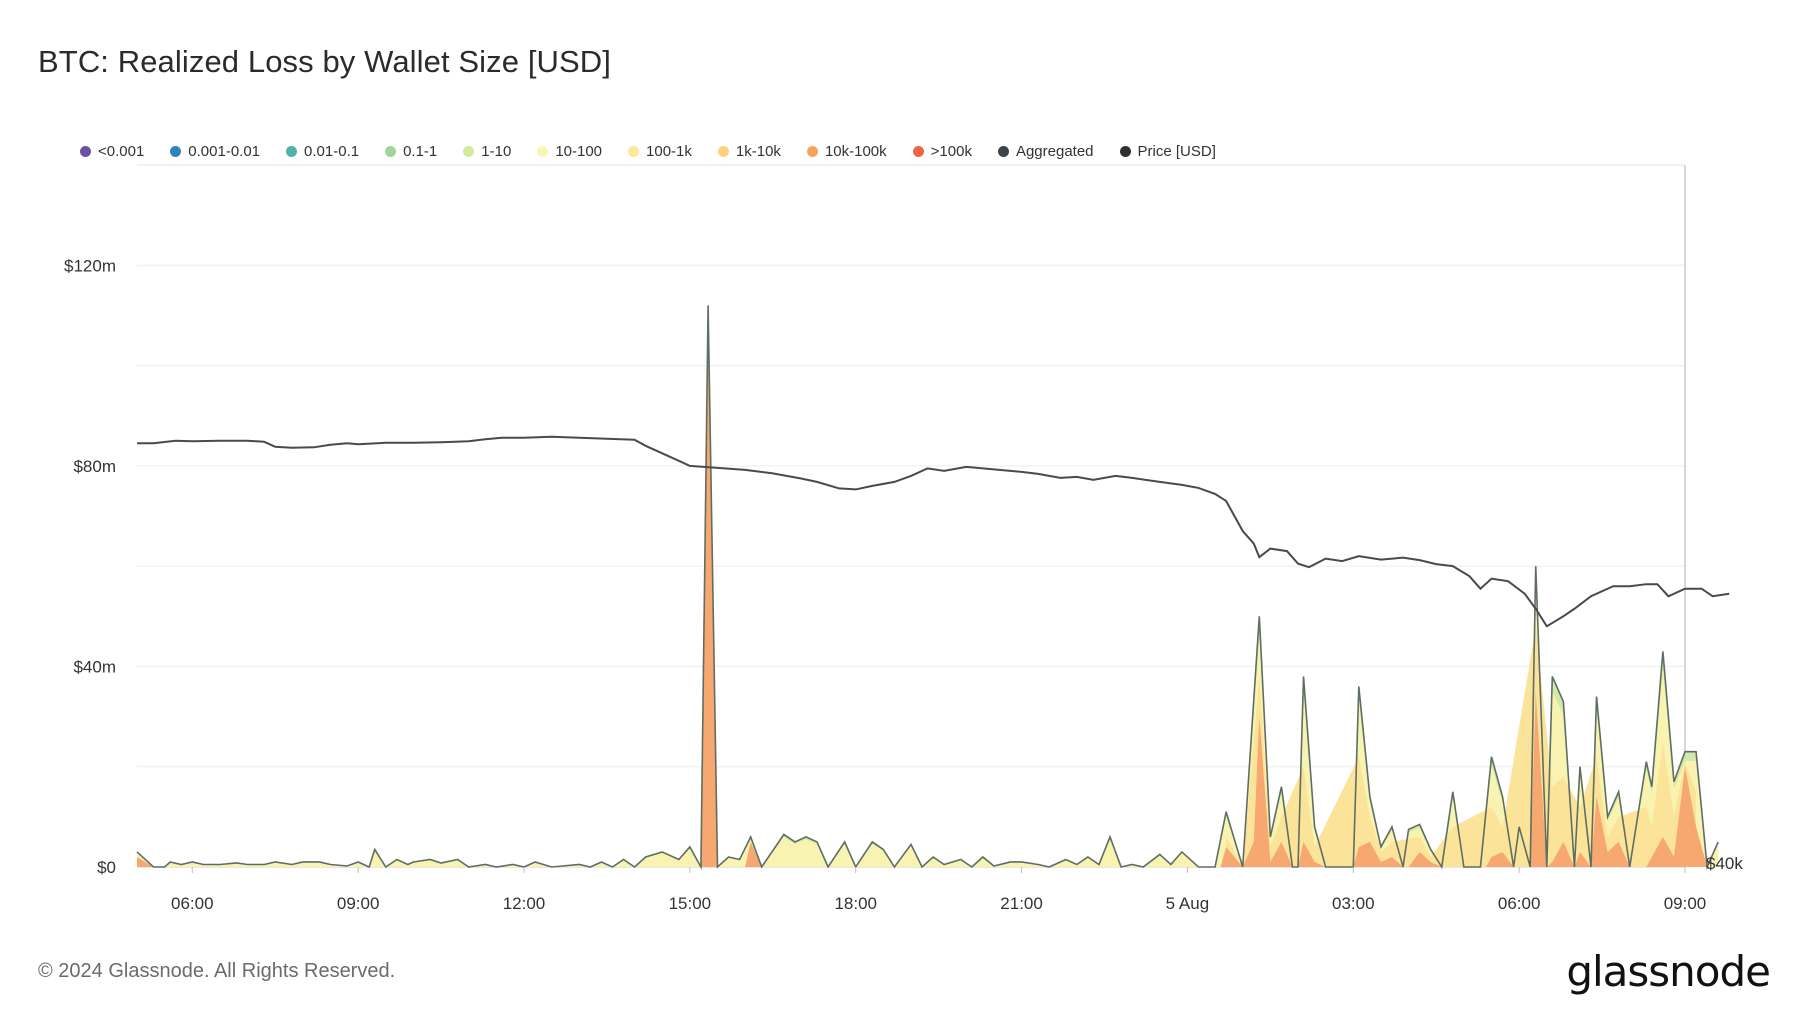 This screenshot has width=1800, height=1013. Describe the element at coordinates (1461, 746) in the screenshot. I see `area-1k-10k` at that location.